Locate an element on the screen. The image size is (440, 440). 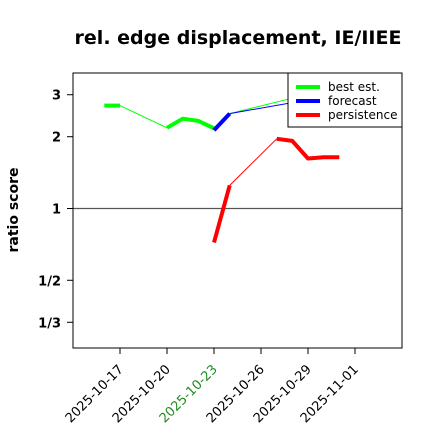
legend-label: best est. is located at coordinates (354, 87).